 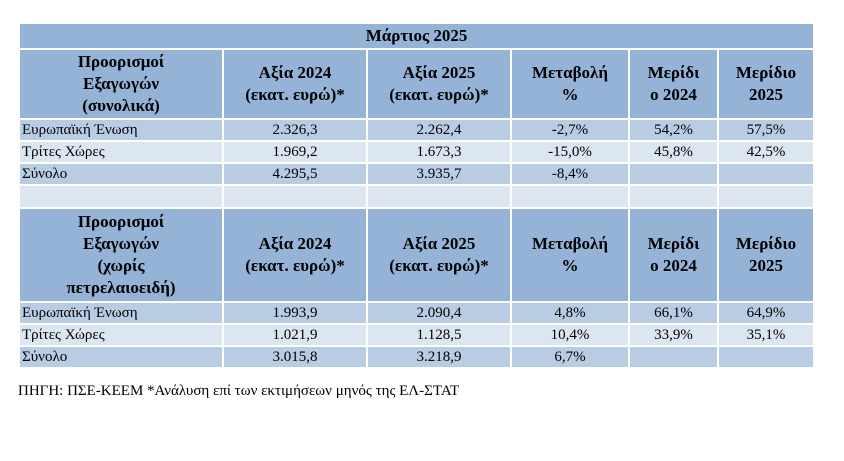 I want to click on column-header-destination: Προορισμοί Εξαγωγών (συνολικά), so click(x=121, y=84).